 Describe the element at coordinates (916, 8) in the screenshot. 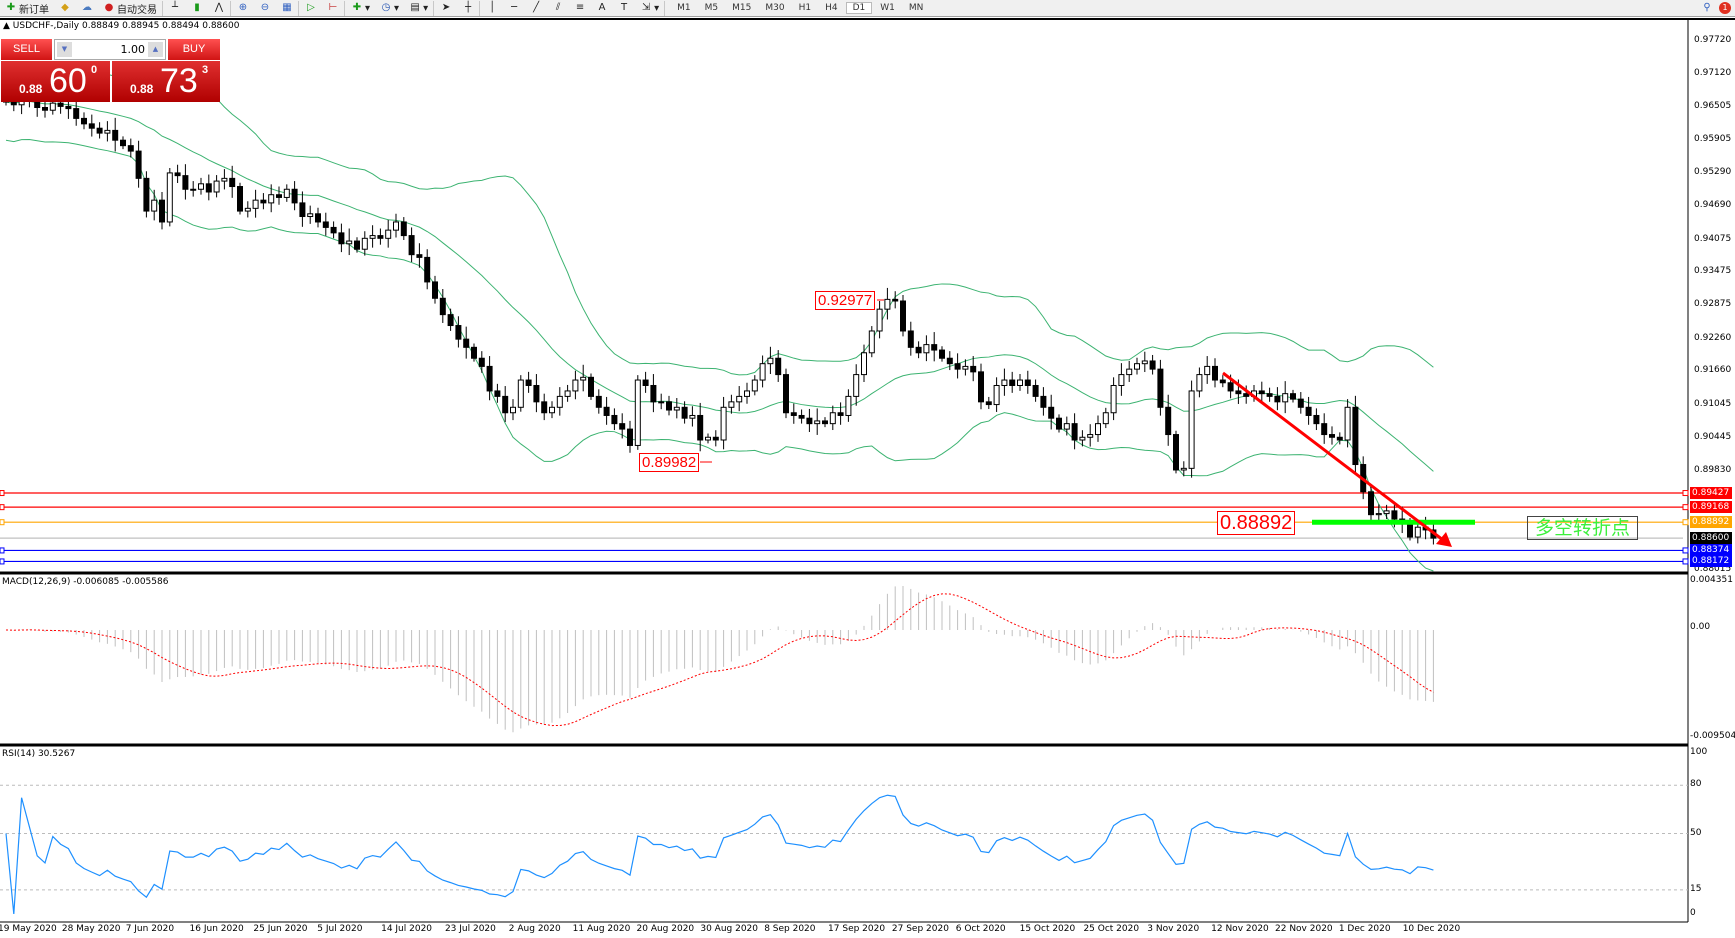

I see `timeframe-mn: MN` at that location.